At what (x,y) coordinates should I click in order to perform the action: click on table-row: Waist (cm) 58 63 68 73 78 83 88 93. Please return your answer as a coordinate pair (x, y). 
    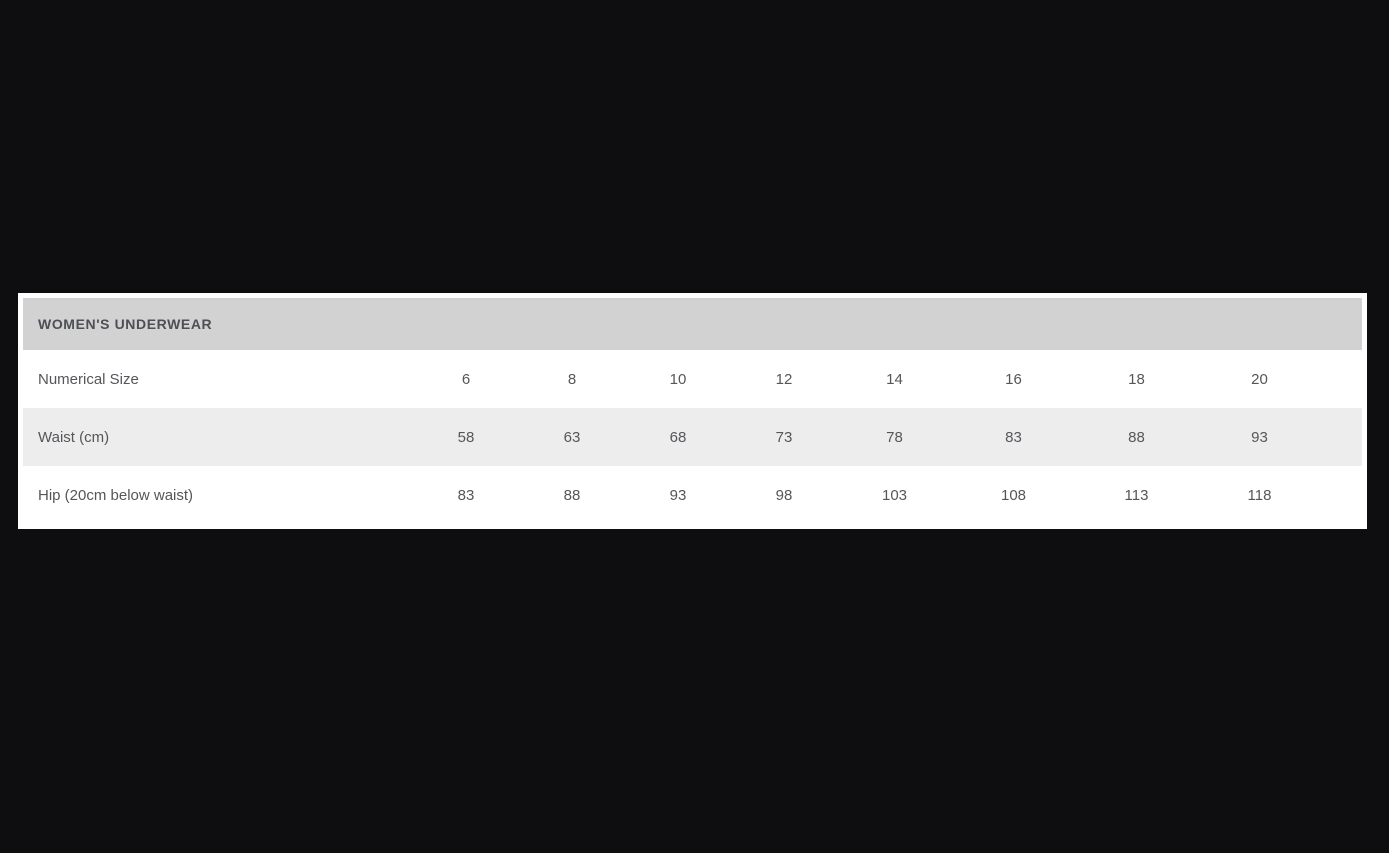
    Looking at the image, I should click on (692, 437).